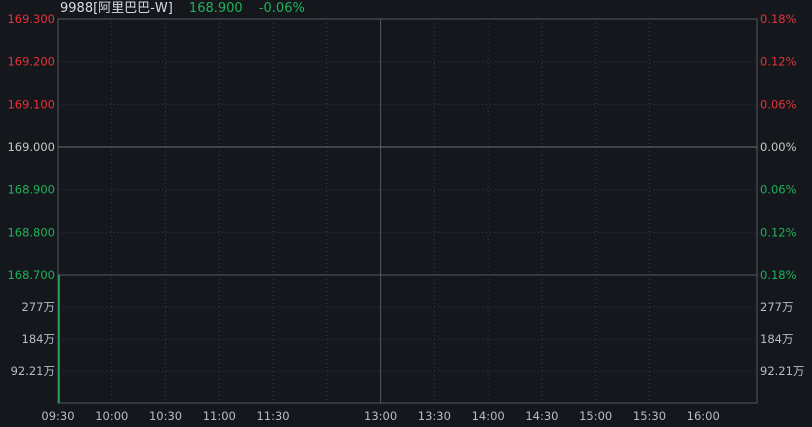 Image resolution: width=812 pixels, height=427 pixels. Describe the element at coordinates (272, 416) in the screenshot. I see `x-tick-label: 11:30` at that location.